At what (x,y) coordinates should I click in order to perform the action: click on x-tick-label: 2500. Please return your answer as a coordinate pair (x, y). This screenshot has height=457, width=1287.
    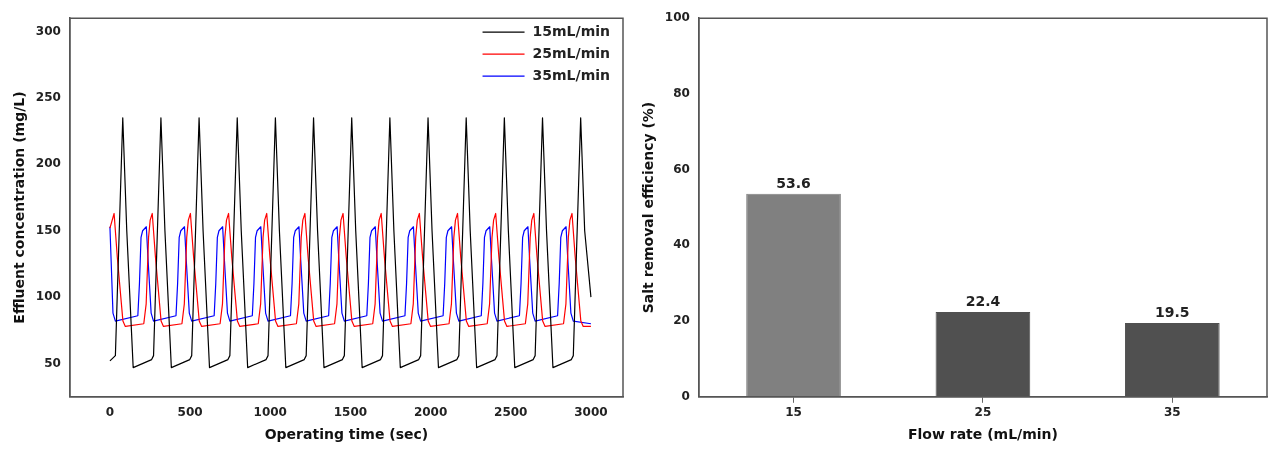
    Looking at the image, I should click on (511, 412).